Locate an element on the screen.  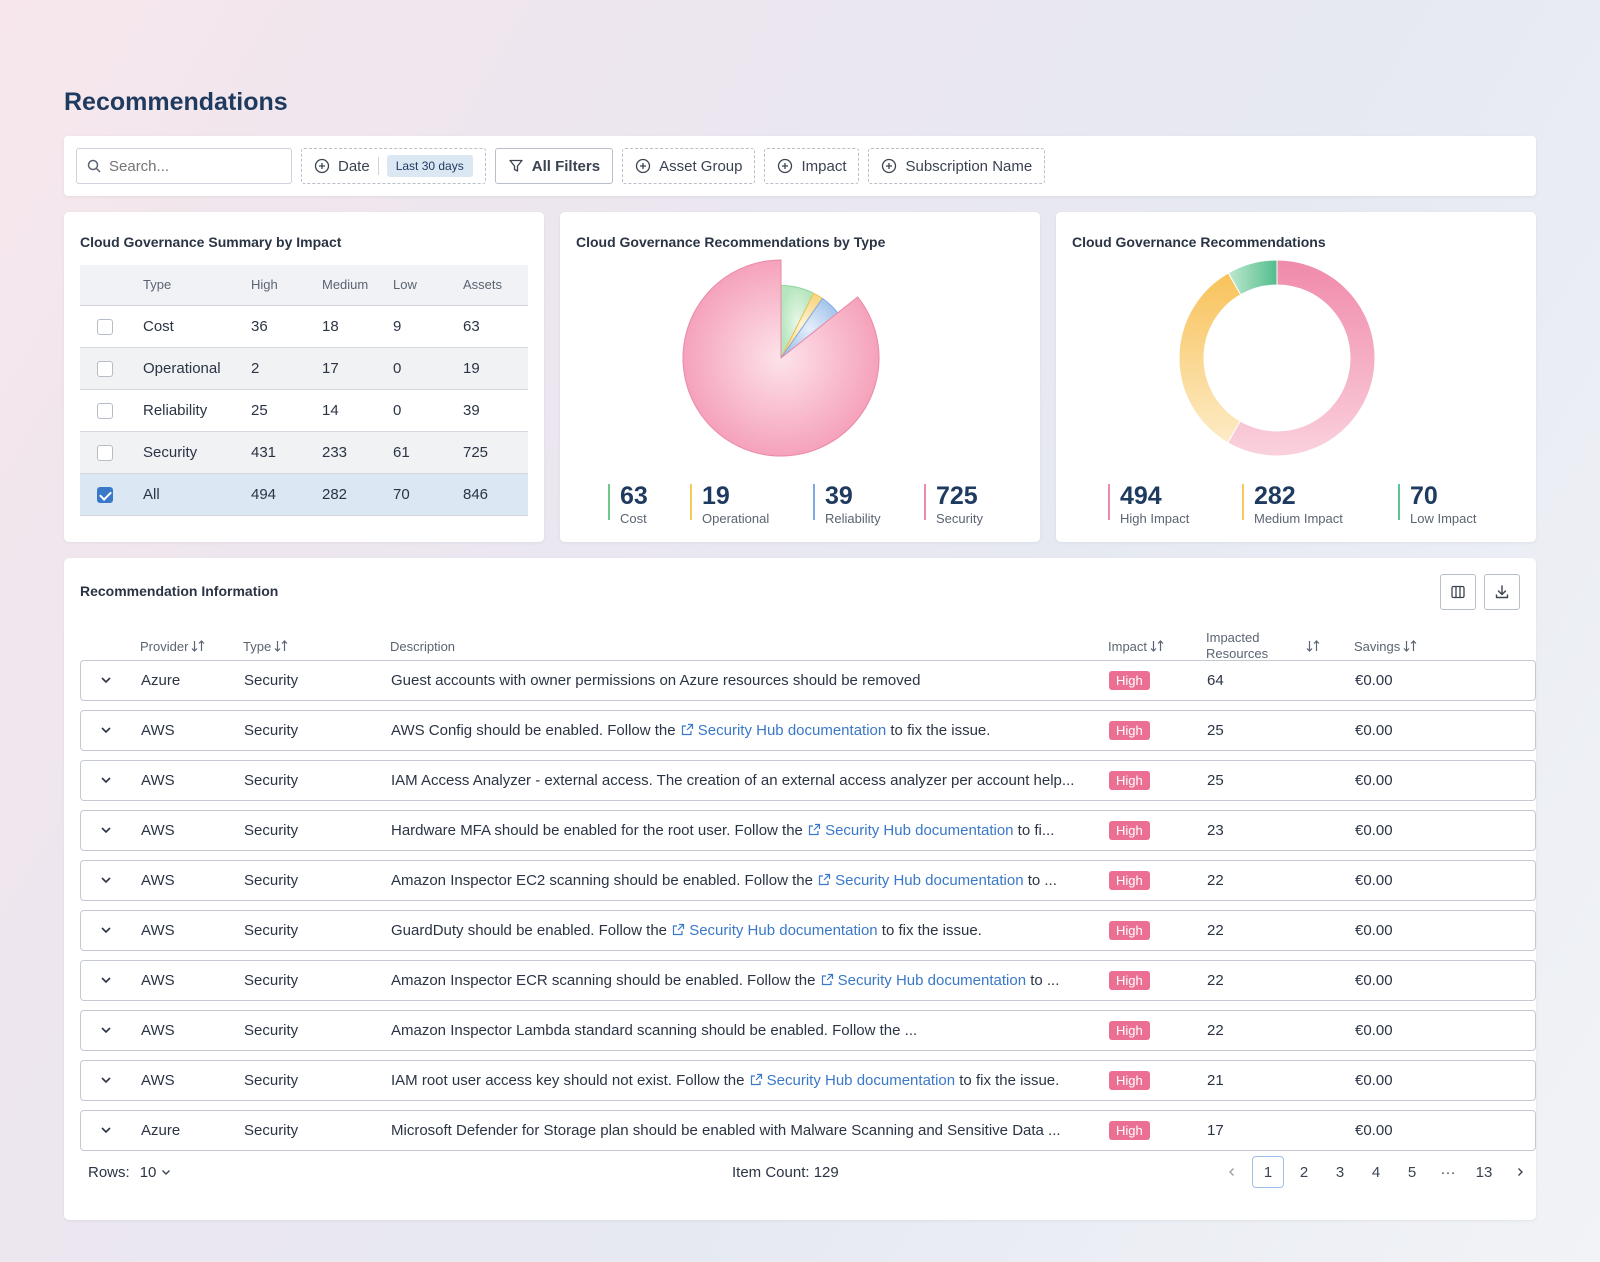
pie-slice-security is located at coordinates (781, 358).